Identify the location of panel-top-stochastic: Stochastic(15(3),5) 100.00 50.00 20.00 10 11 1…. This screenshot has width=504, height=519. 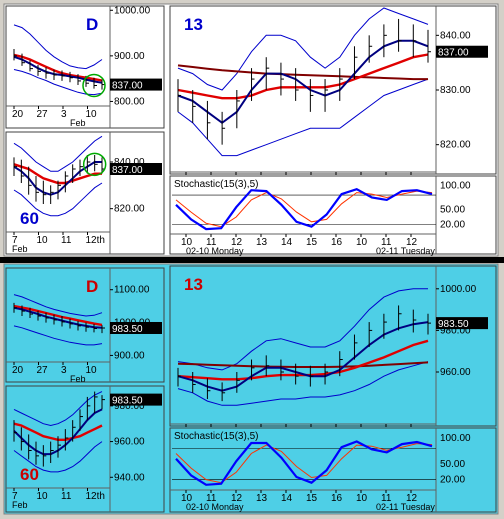
(333, 215).